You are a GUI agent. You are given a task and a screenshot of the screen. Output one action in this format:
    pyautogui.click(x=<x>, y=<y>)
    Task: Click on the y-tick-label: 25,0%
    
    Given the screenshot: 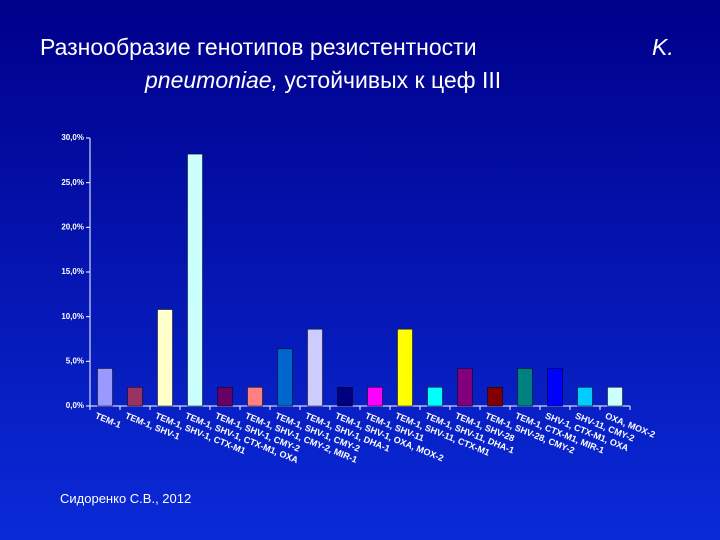 What is the action you would take?
    pyautogui.click(x=72, y=182)
    